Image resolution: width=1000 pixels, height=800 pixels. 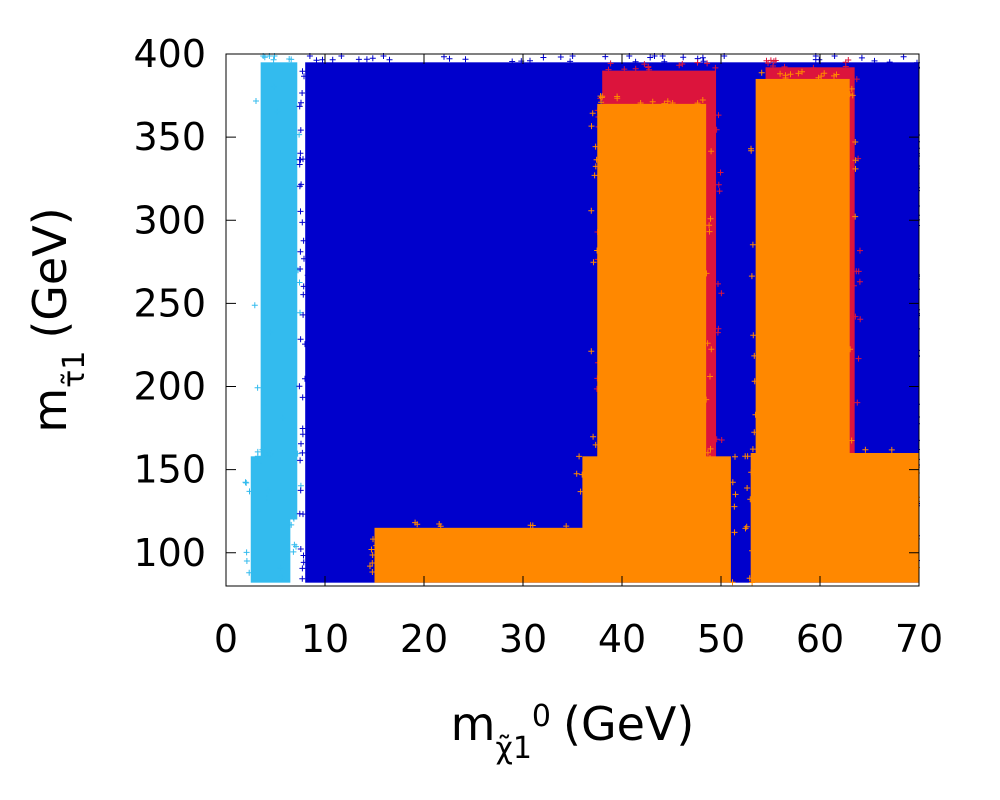 I want to click on y-axis-label: mτ̃1 (GeV), so click(x=57, y=319).